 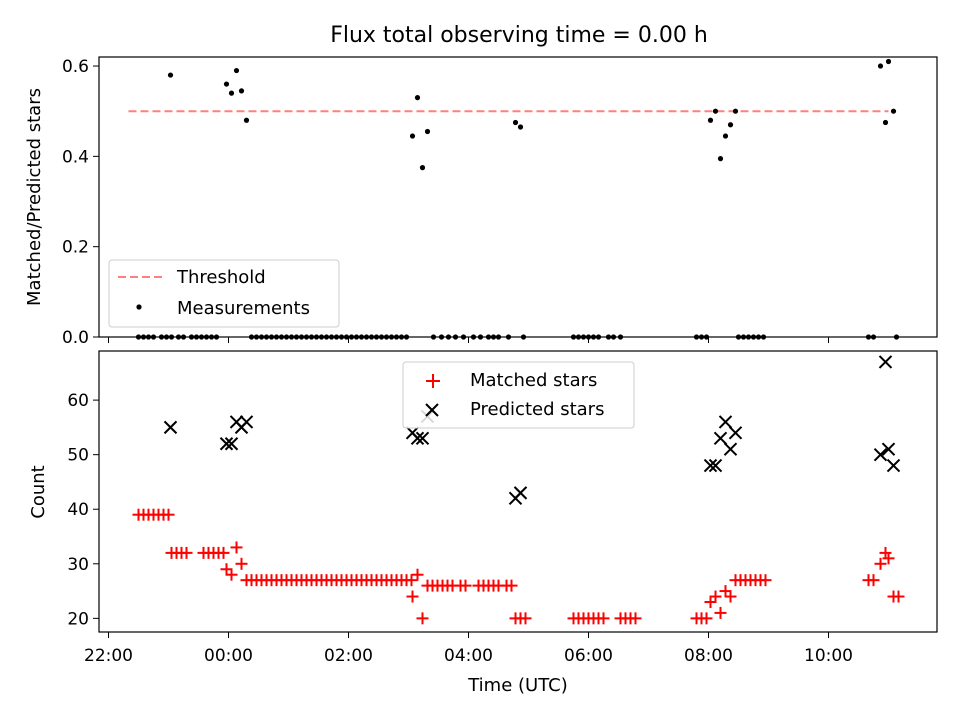 I want to click on top-legend-box, so click(x=224, y=293).